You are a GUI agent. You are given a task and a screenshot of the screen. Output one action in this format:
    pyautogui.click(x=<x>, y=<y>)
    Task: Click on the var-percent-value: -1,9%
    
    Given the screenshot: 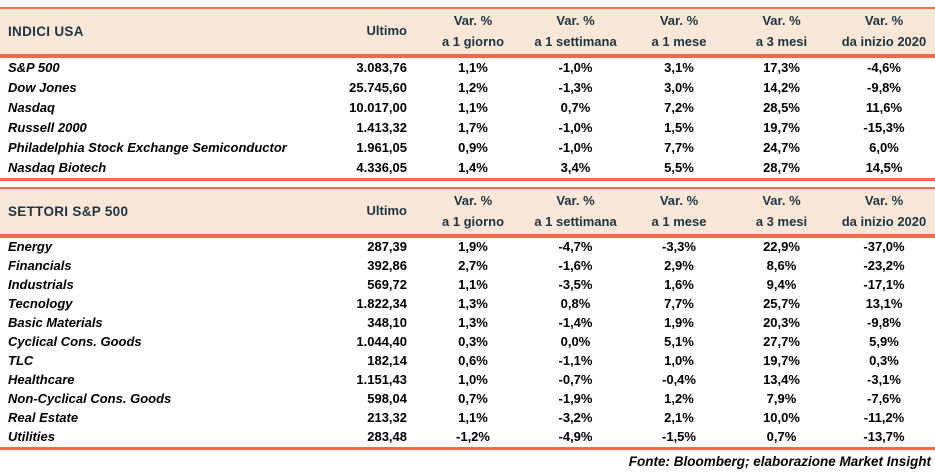 What is the action you would take?
    pyautogui.click(x=575, y=399)
    